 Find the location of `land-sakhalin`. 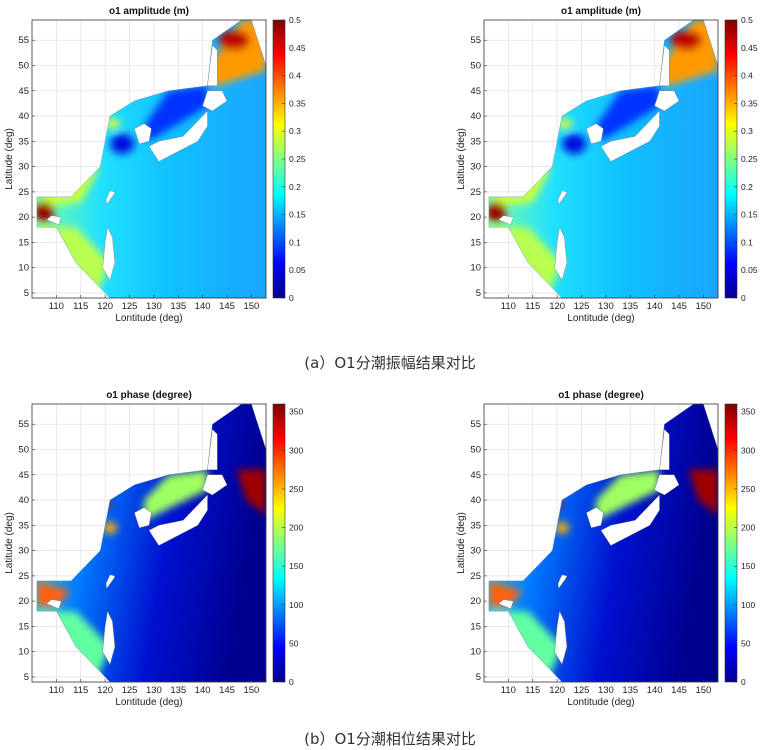

land-sakhalin is located at coordinates (664, 449).